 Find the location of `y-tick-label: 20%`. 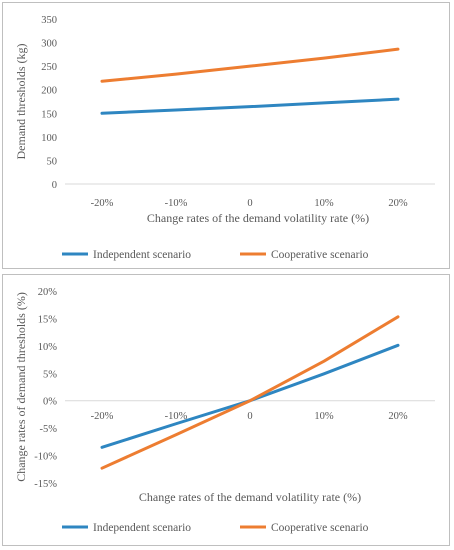

y-tick-label: 20% is located at coordinates (48, 292).